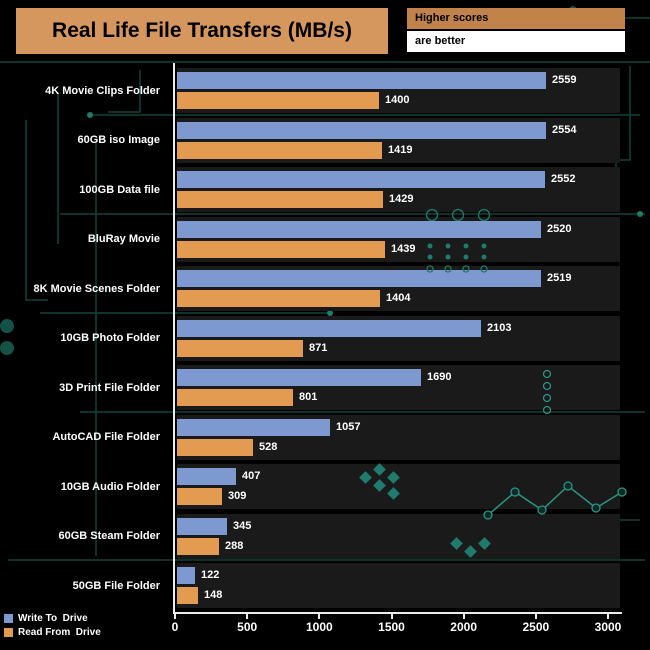 The width and height of the screenshot is (650, 650). Describe the element at coordinates (110, 486) in the screenshot. I see `category-label: 10GB Audio Folder` at that location.